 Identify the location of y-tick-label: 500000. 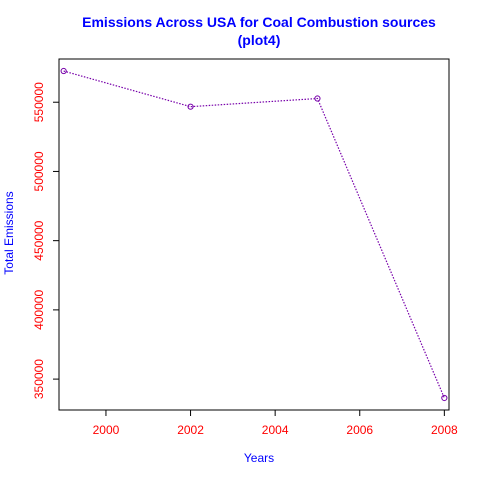
(39, 171).